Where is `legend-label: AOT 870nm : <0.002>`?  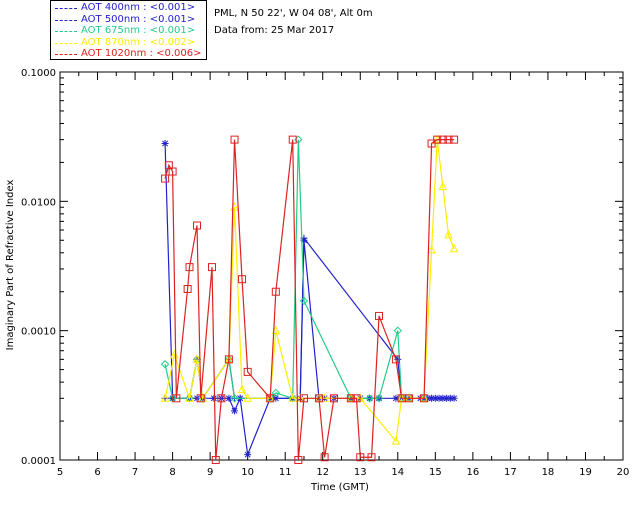
legend-label: AOT 870nm : <0.002> is located at coordinates (138, 42).